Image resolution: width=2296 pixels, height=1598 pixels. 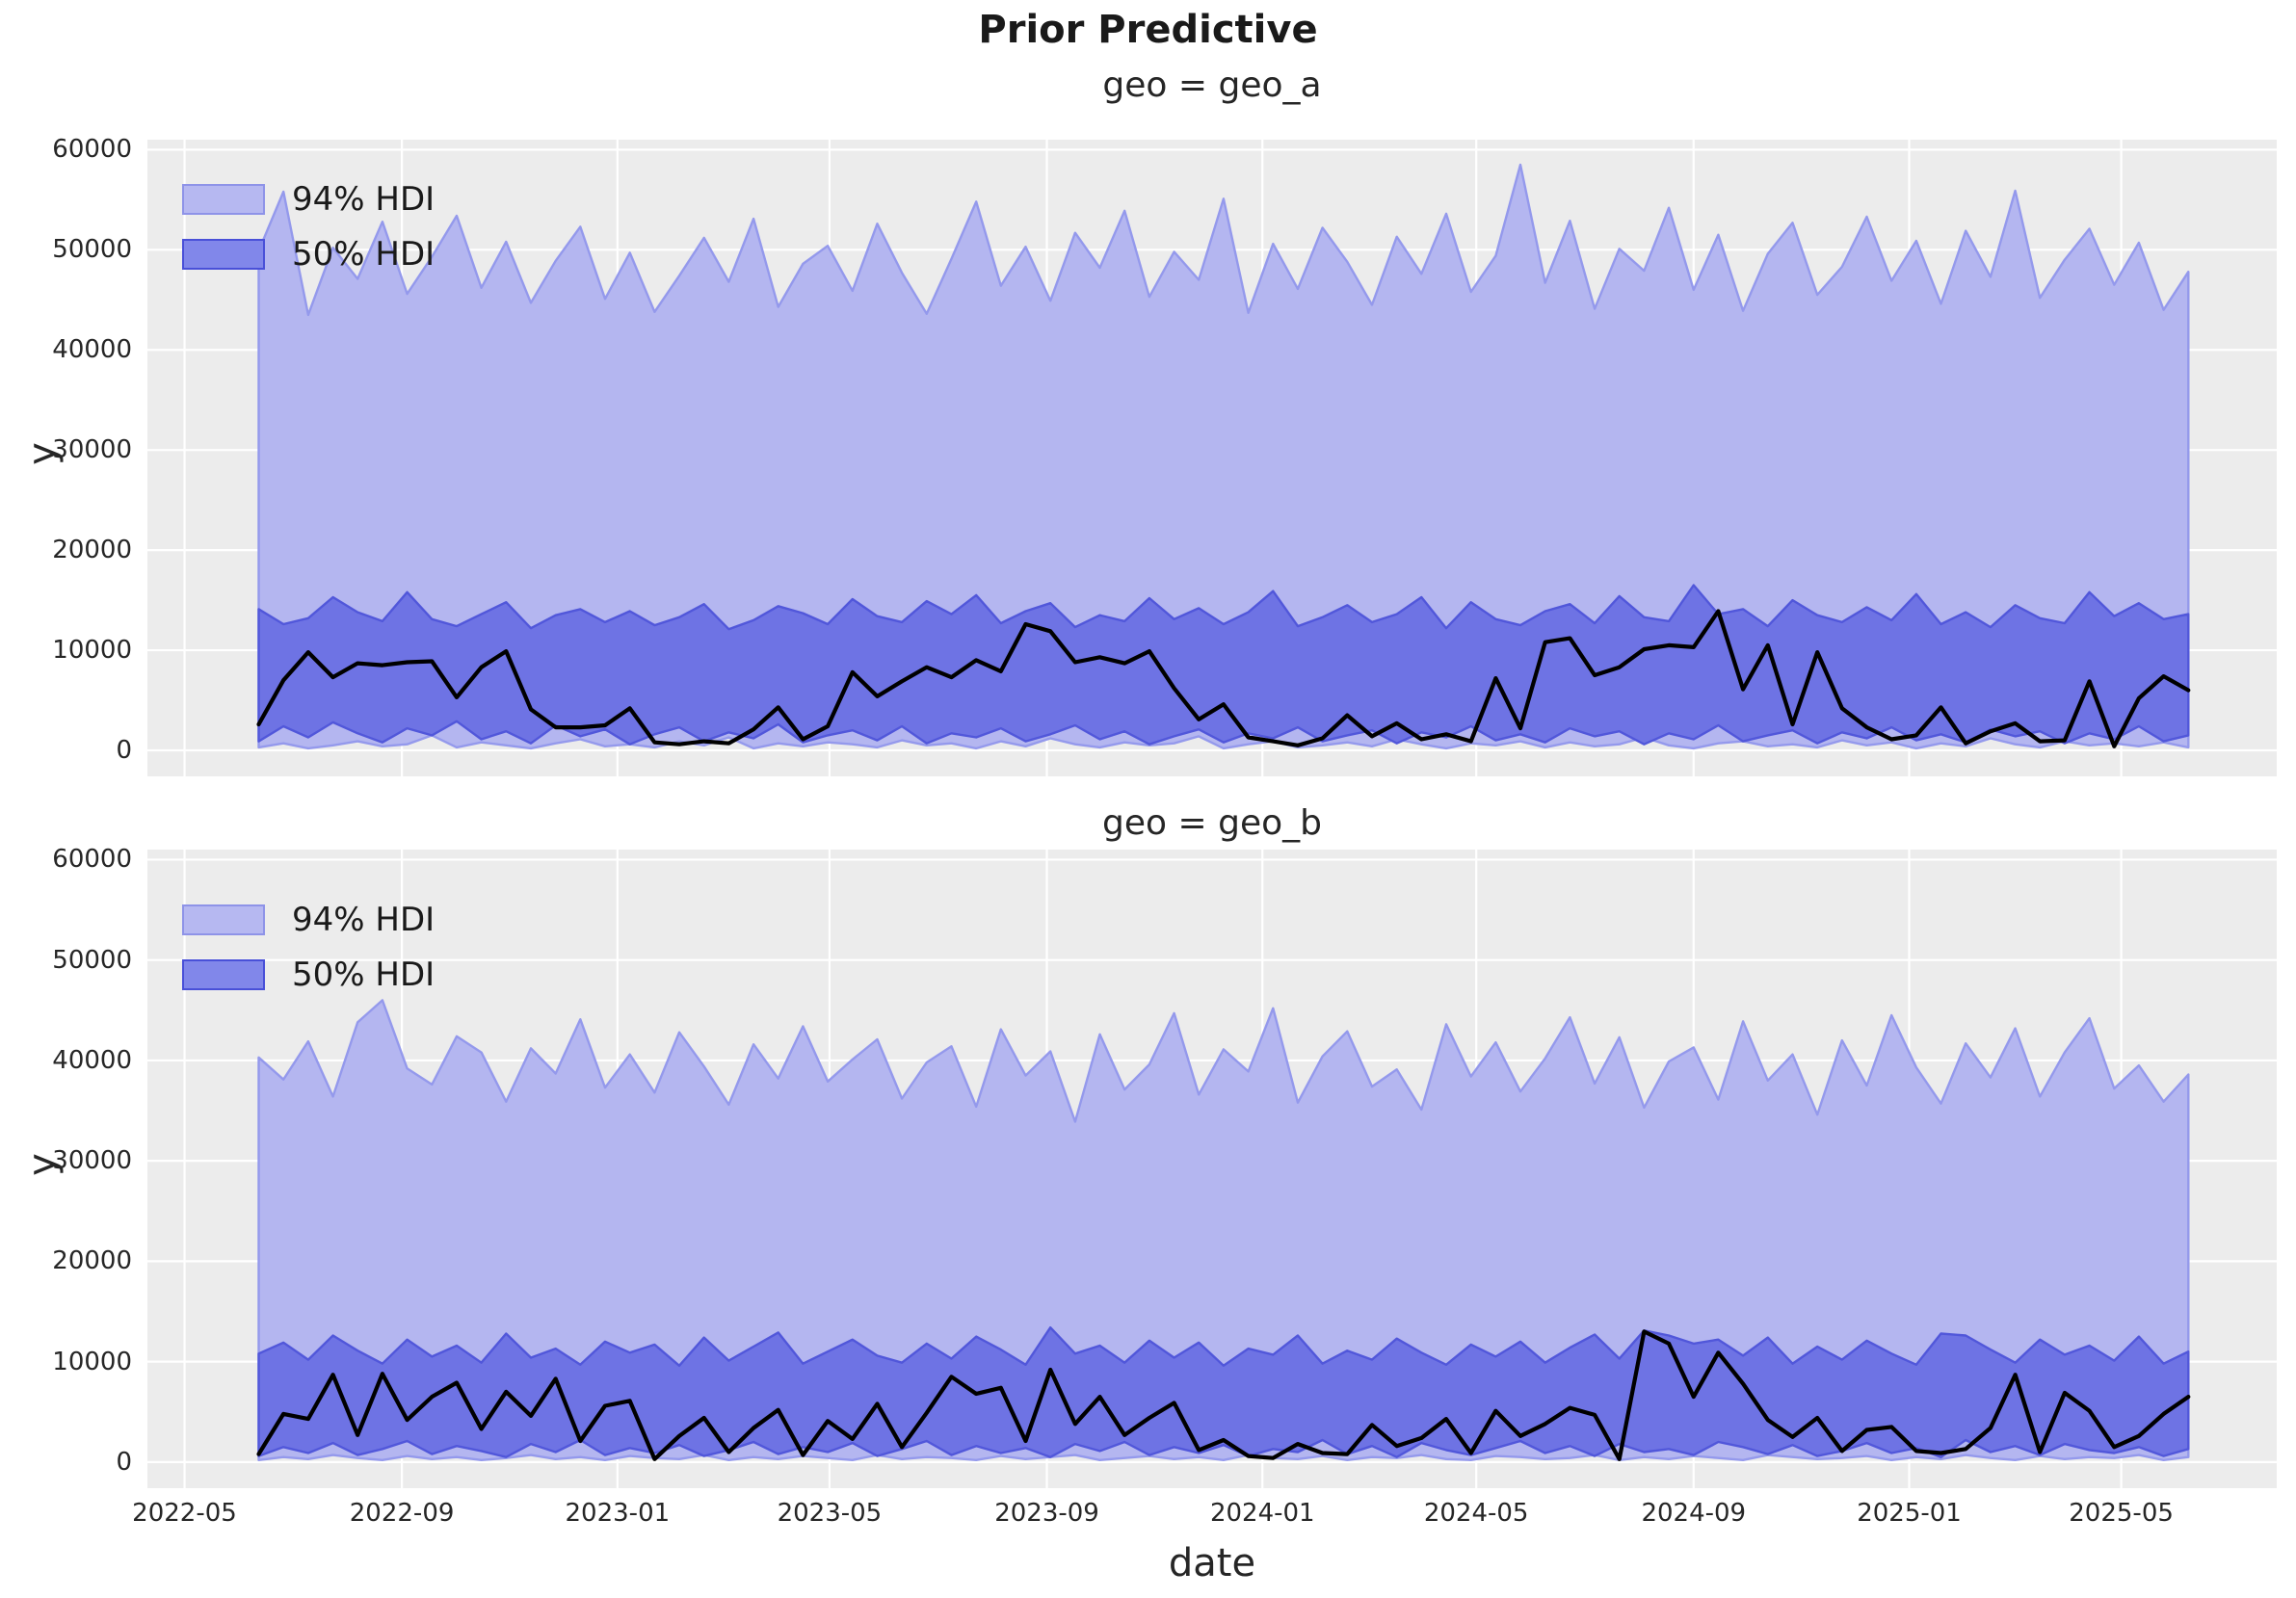 I want to click on facet-title-geo-b: geo = geo_b, so click(x=1212, y=823).